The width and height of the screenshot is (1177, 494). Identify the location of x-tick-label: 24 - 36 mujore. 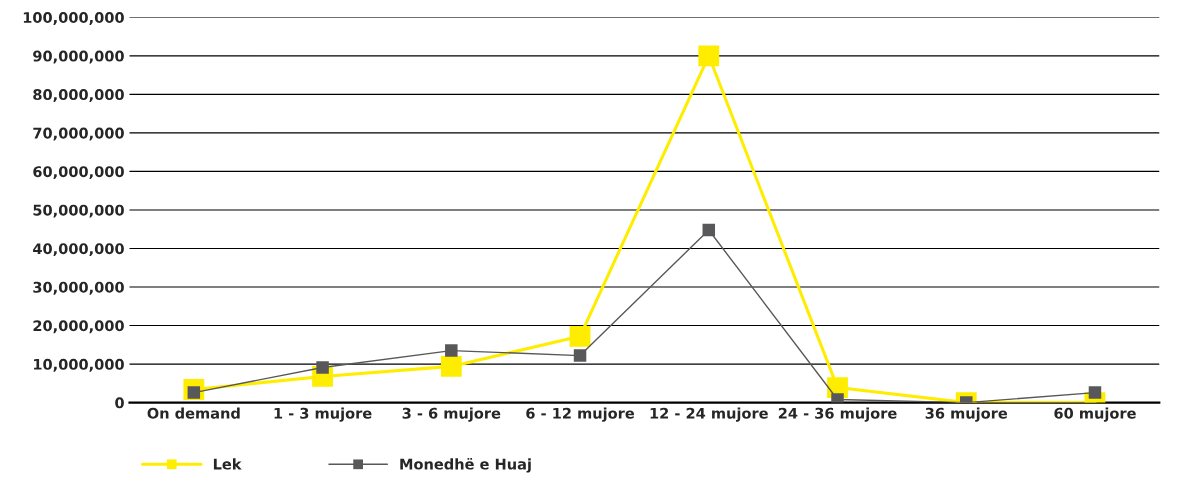
(837, 414).